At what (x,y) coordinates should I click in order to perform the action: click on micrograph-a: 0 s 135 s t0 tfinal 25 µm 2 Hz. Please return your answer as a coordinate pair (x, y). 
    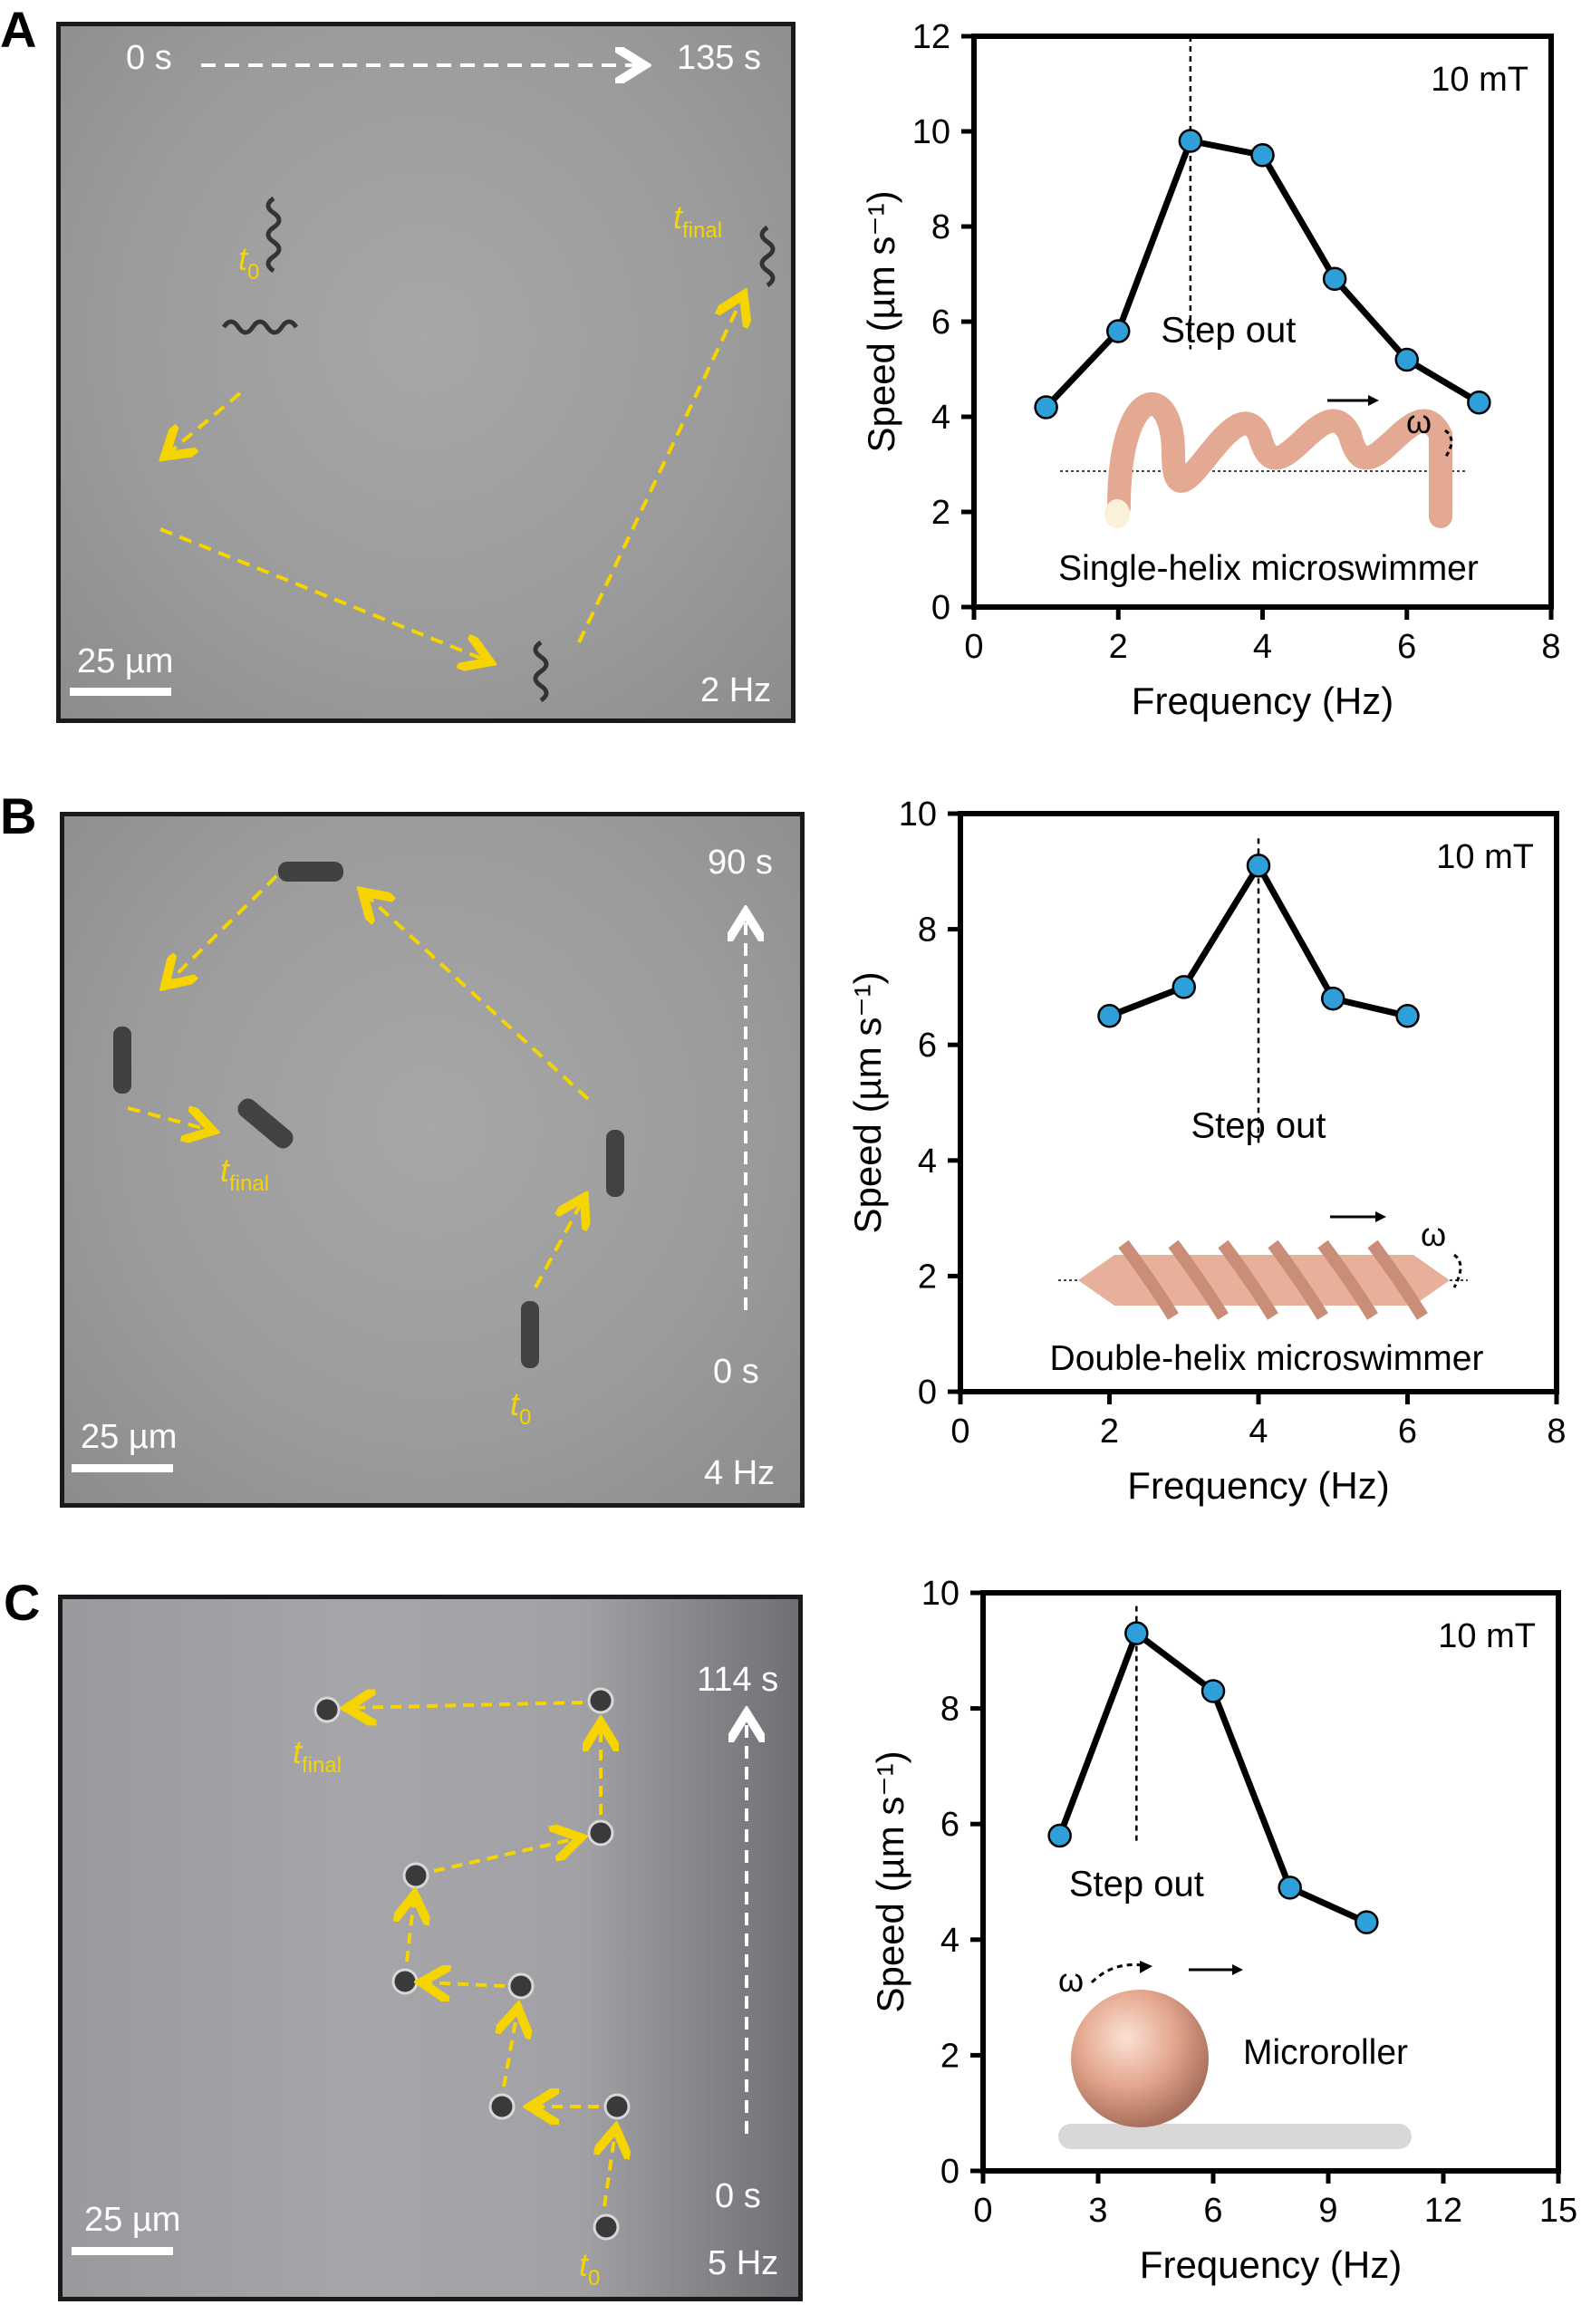
    Looking at the image, I should click on (426, 372).